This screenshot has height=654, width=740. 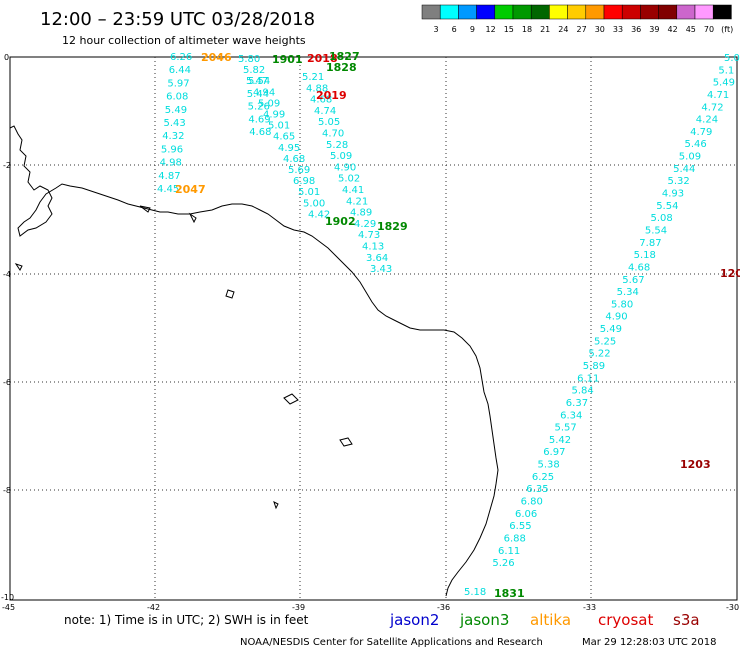 I want to click on satellite-legend-jason3: jason3, so click(x=484, y=620).